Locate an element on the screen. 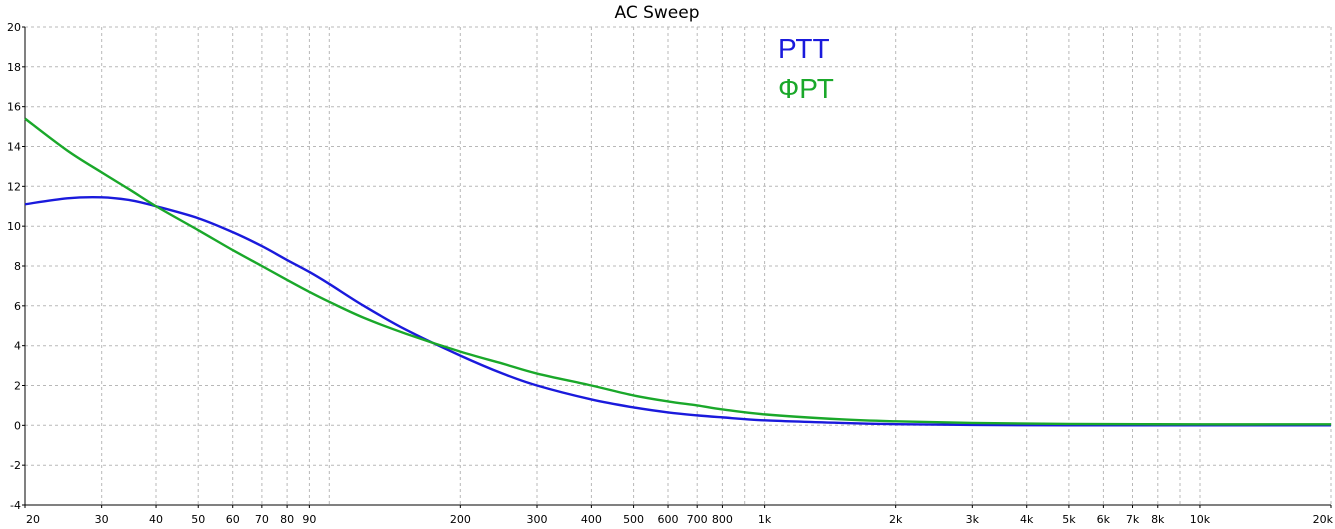 The image size is (1335, 529). x-tick-label: 3k is located at coordinates (973, 519).